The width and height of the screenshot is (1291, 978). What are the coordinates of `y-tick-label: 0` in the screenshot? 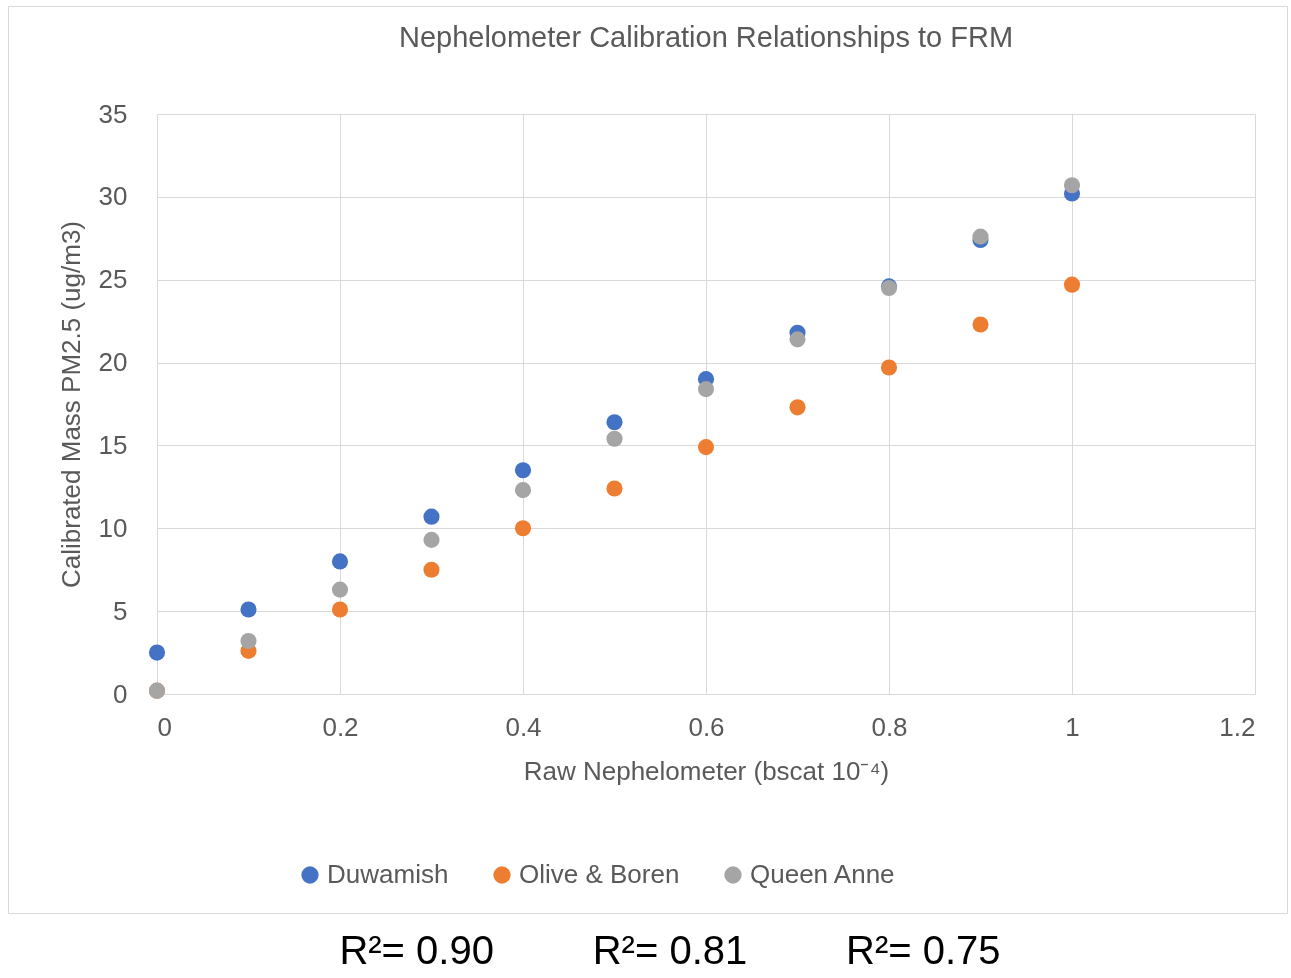 It's located at (120, 693).